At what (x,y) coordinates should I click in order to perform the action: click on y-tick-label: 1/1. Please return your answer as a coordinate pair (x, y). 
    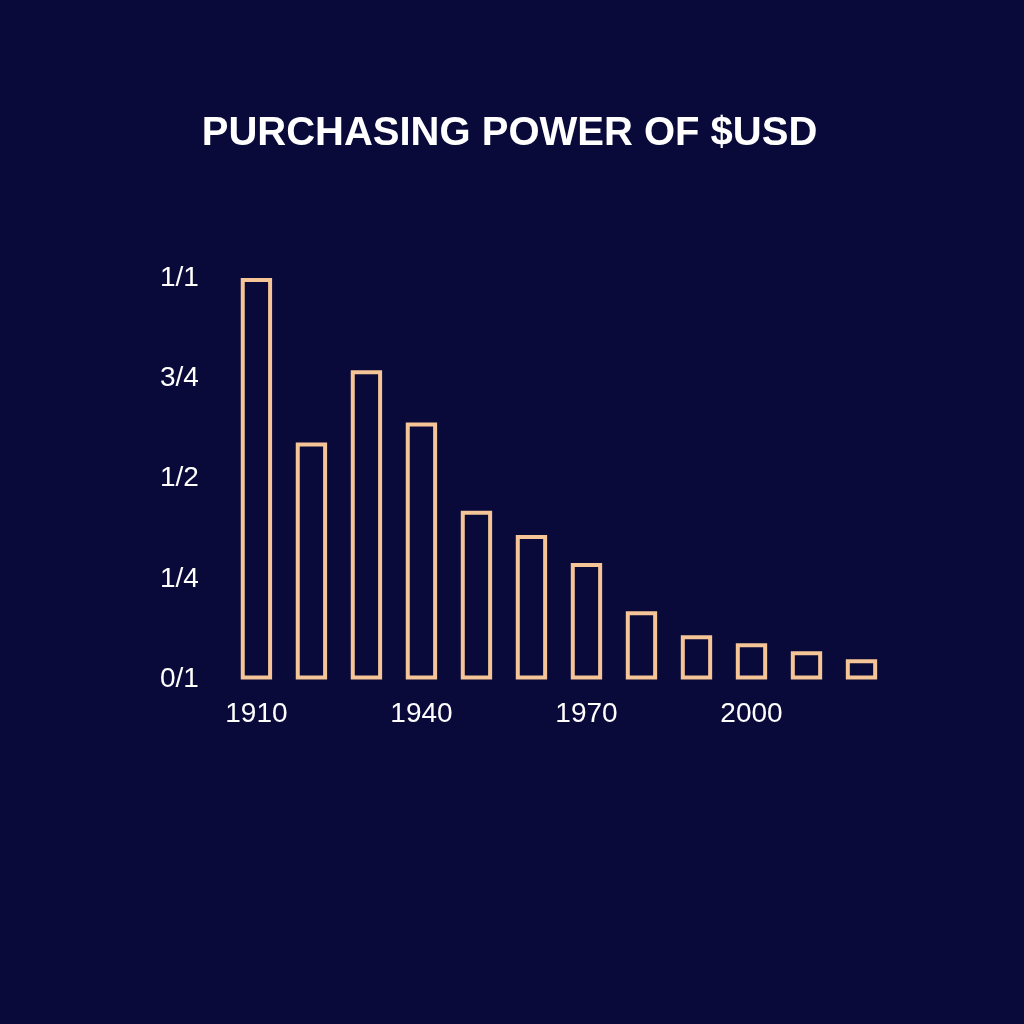
    Looking at the image, I should click on (179, 276).